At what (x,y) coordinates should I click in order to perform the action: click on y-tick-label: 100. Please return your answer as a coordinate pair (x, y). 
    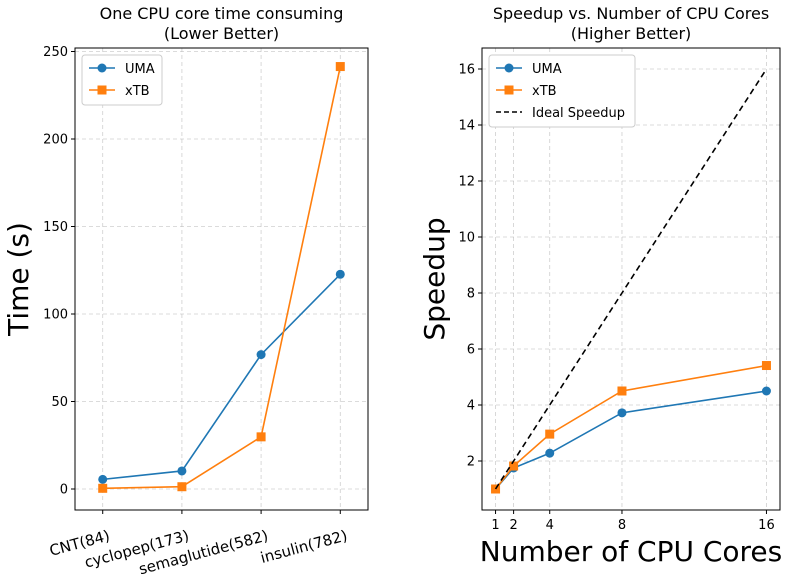
    Looking at the image, I should click on (55, 315).